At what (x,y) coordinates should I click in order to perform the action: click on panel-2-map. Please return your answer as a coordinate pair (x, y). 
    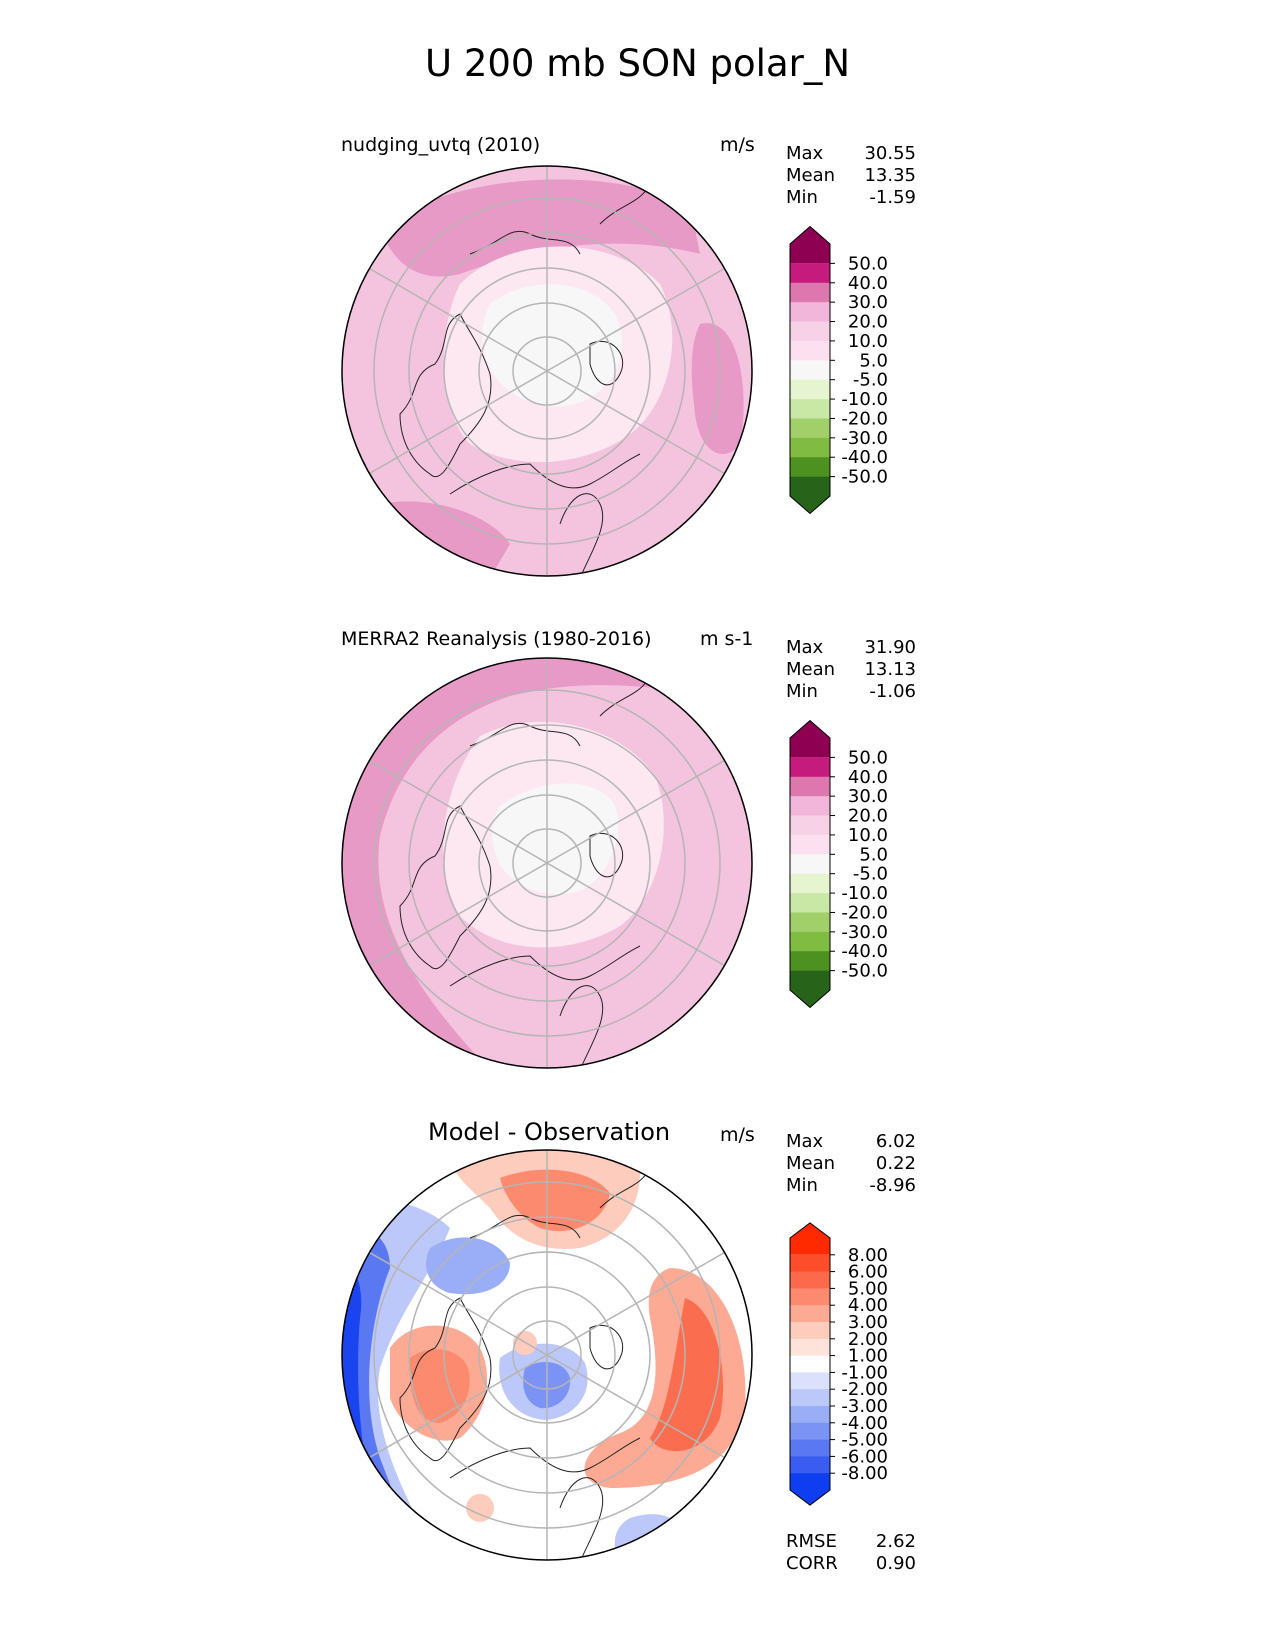
    Looking at the image, I should click on (547, 863).